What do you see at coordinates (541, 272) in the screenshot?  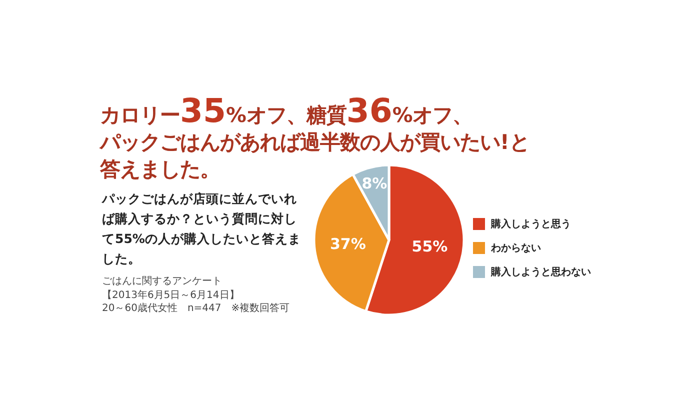 I see `legend-label: 購入しようと思わない` at bounding box center [541, 272].